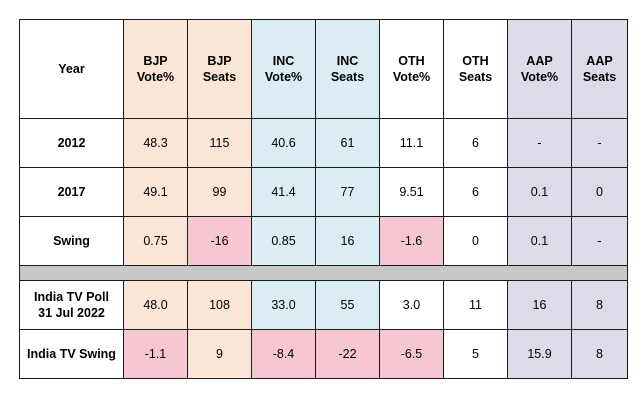 Image resolution: width=640 pixels, height=407 pixels. I want to click on header-oth-vote: OTH Vote%, so click(411, 69).